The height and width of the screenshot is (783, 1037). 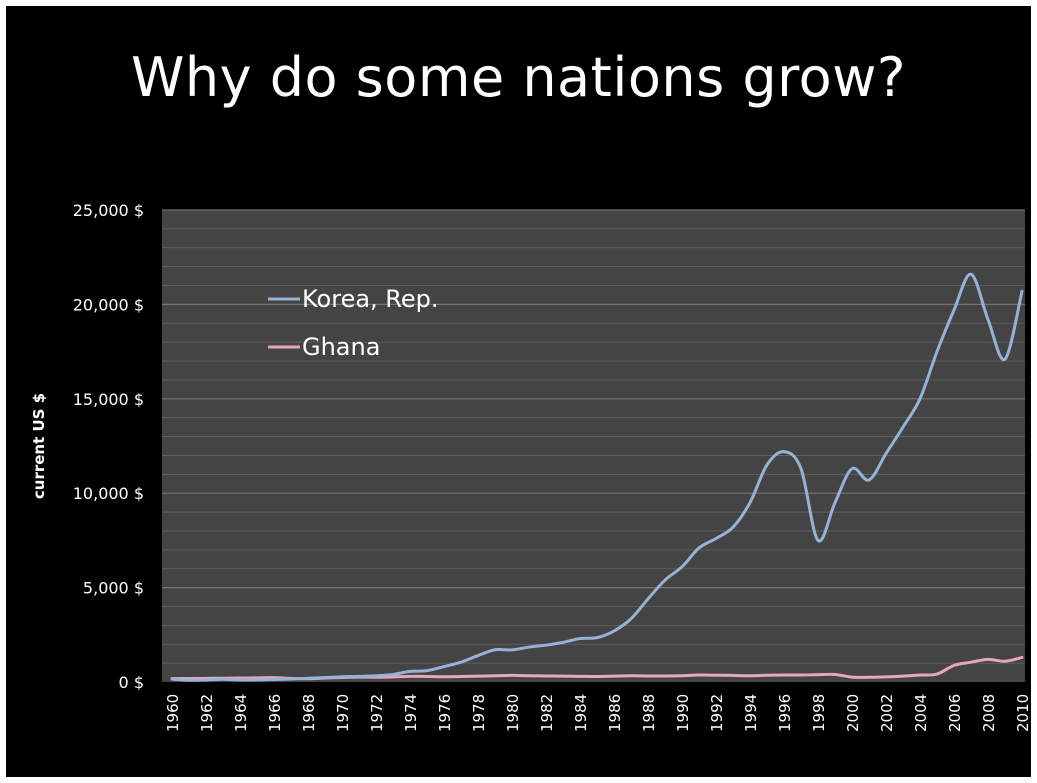 What do you see at coordinates (547, 713) in the screenshot?
I see `x-tick-label: 1982` at bounding box center [547, 713].